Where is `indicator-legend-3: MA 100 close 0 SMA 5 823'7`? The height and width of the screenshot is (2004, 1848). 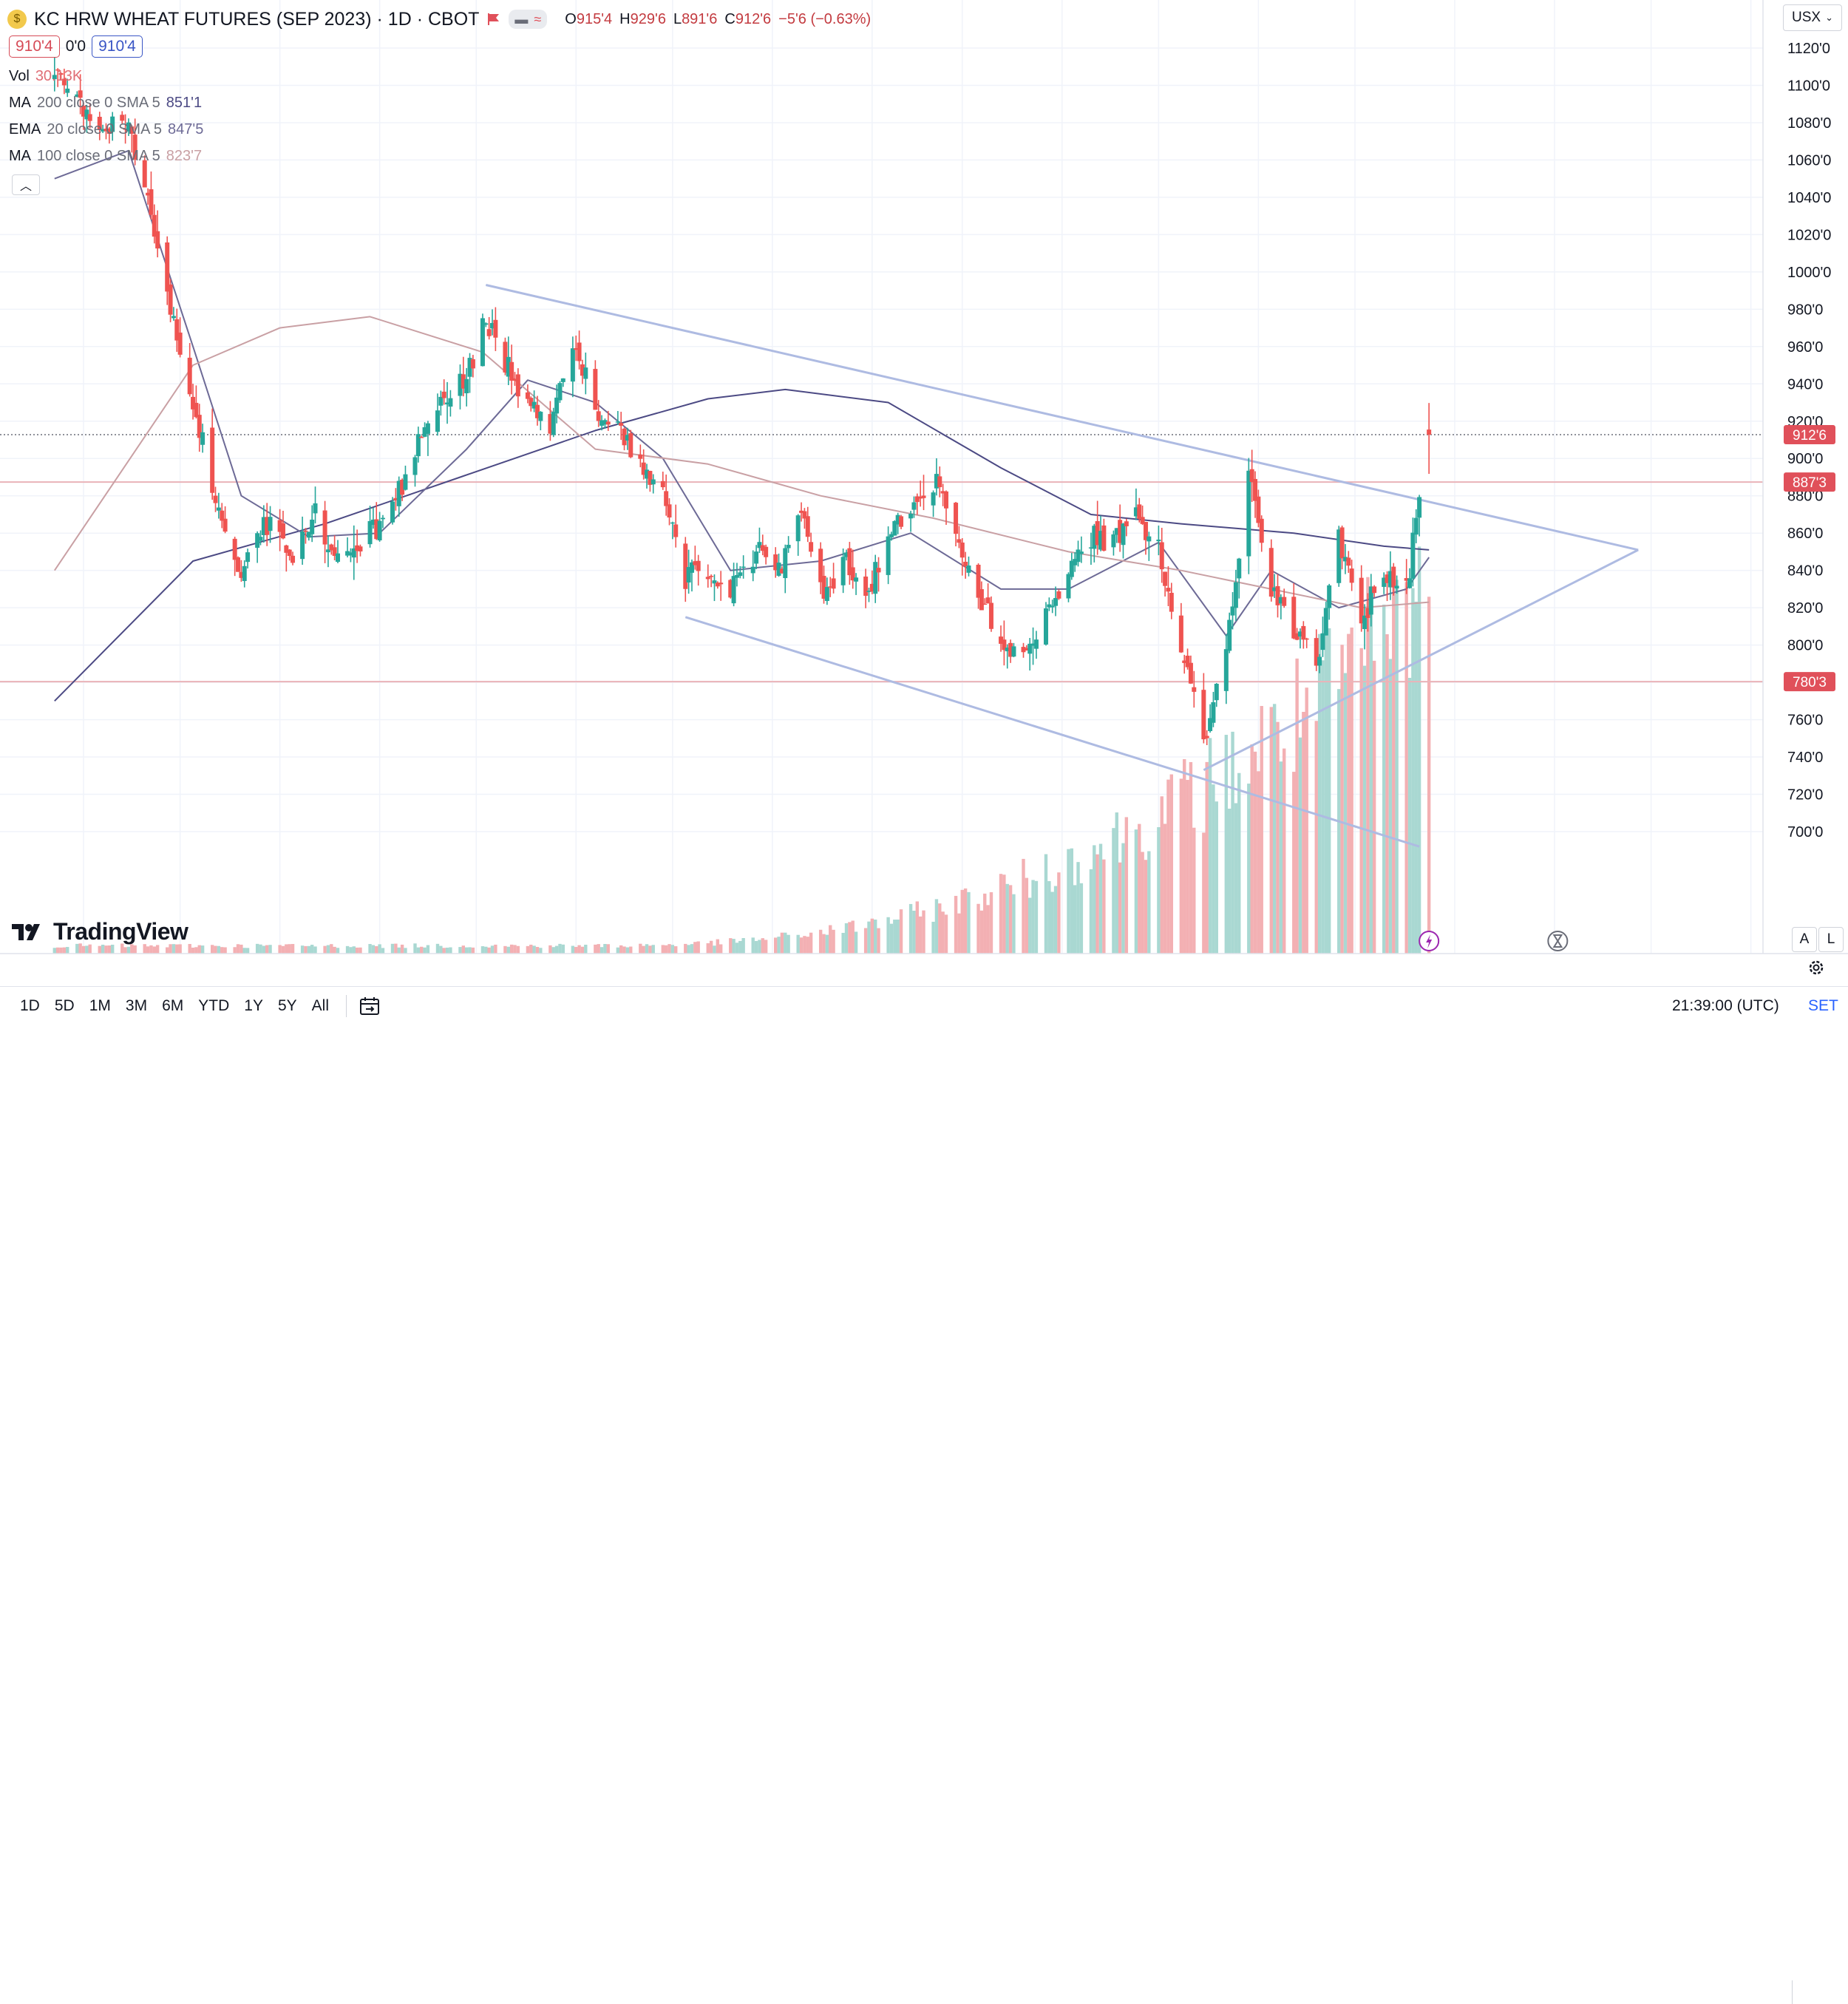 indicator-legend-3: MA 100 close 0 SMA 5 823'7 is located at coordinates (105, 156).